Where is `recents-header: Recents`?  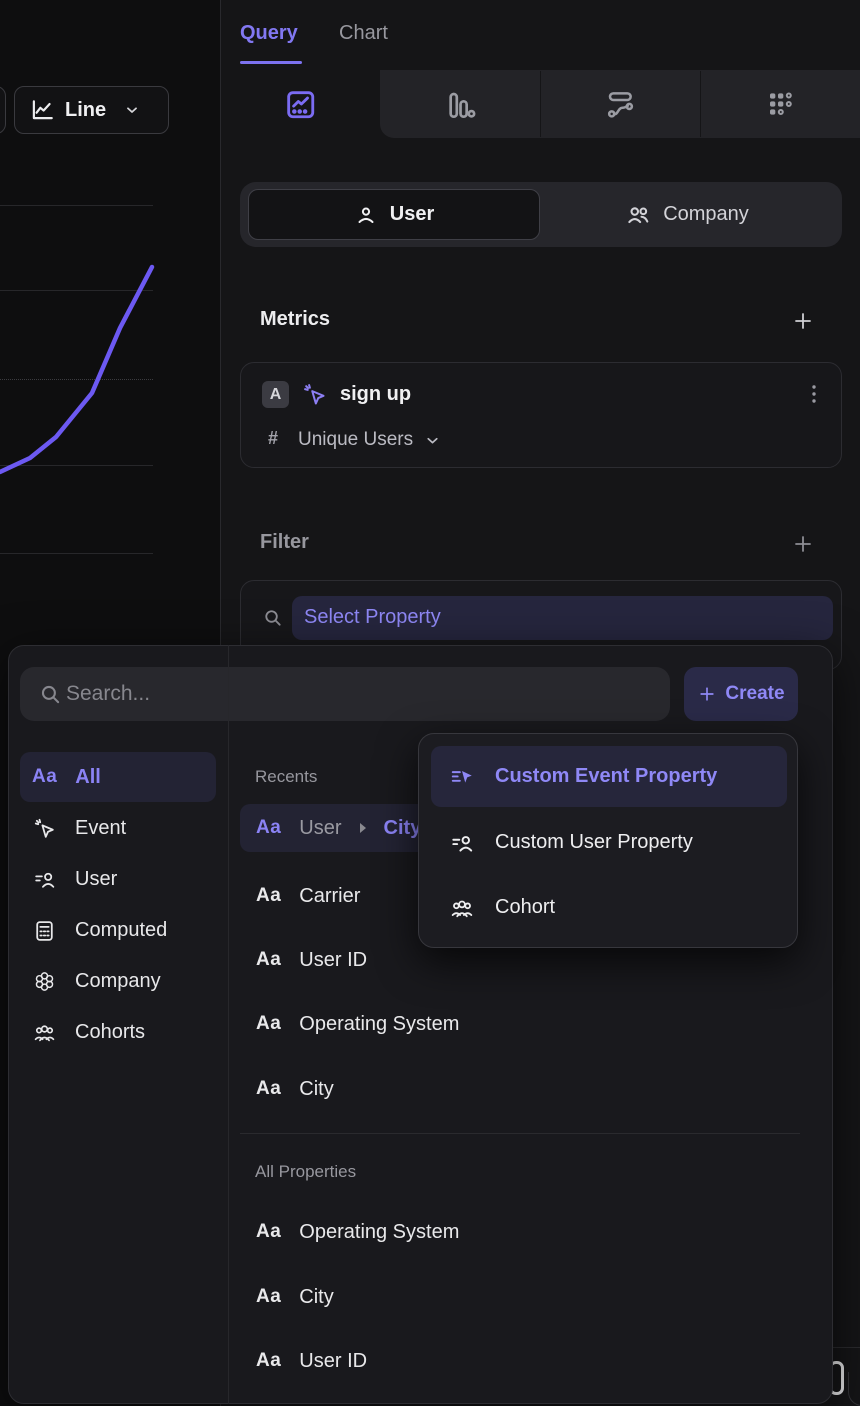
recents-header: Recents is located at coordinates (286, 776).